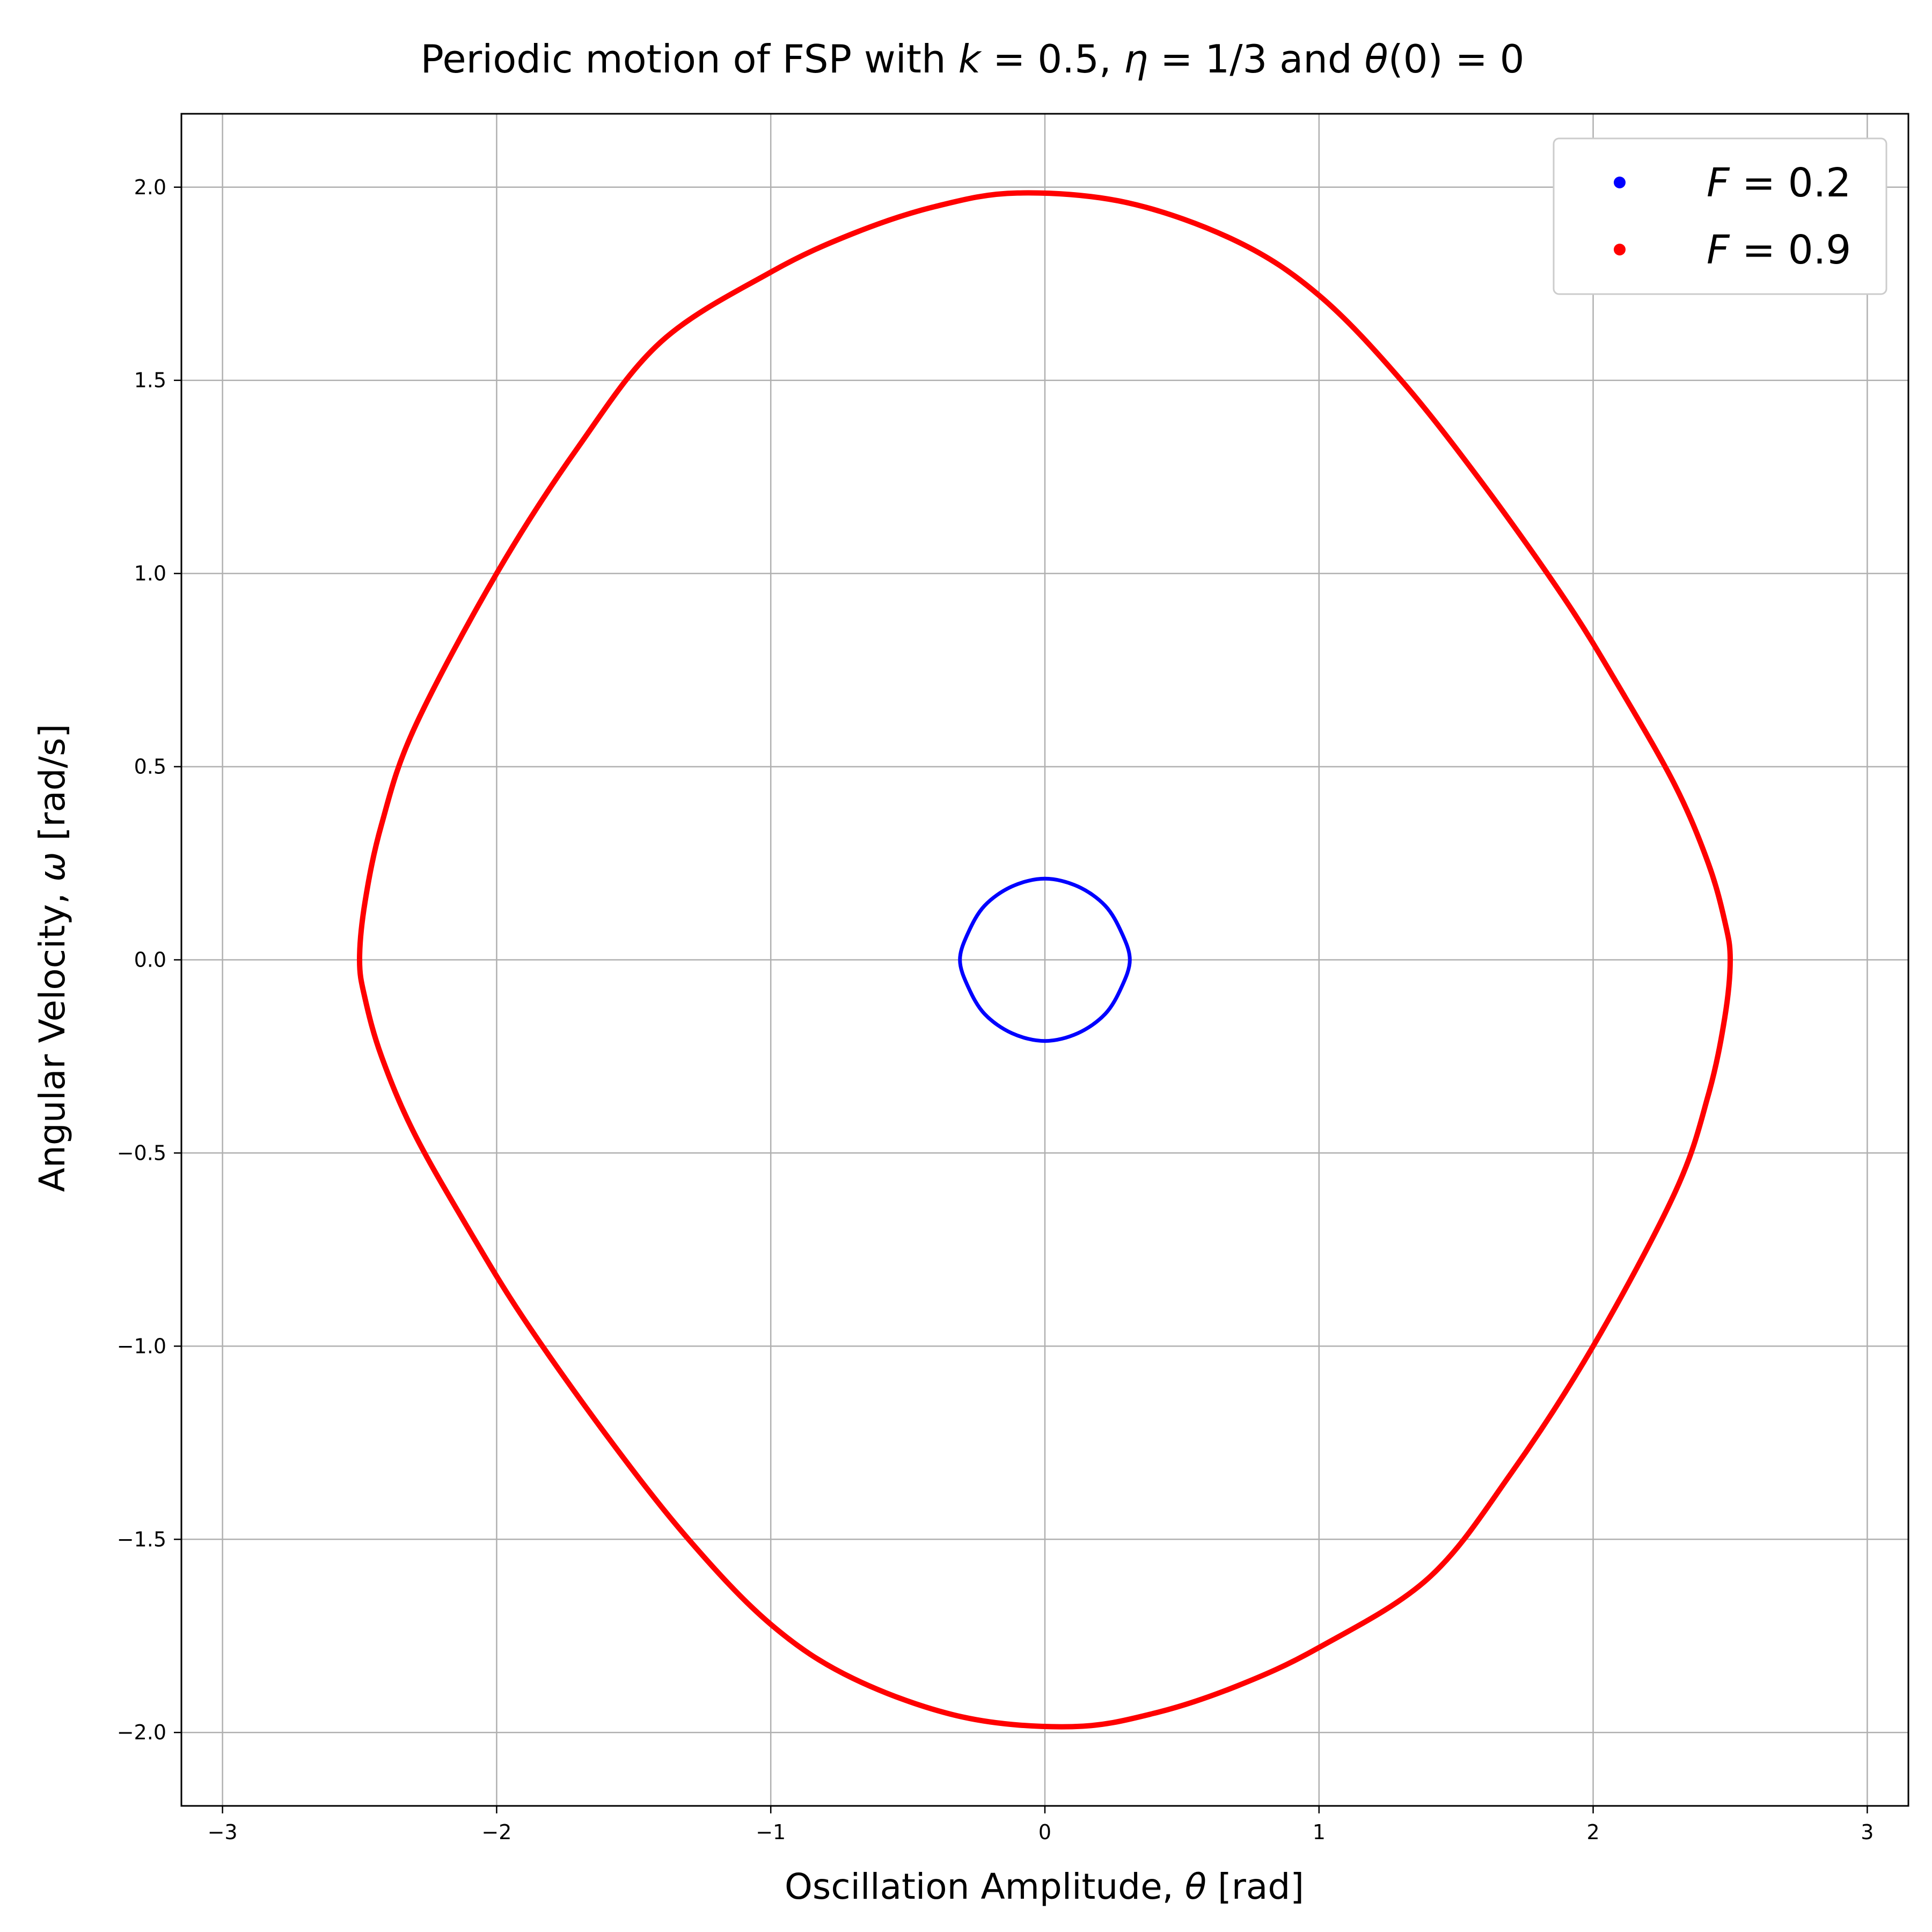 Image resolution: width=1932 pixels, height=1932 pixels. What do you see at coordinates (1376, 59) in the screenshot?
I see `title-part-5: θ` at bounding box center [1376, 59].